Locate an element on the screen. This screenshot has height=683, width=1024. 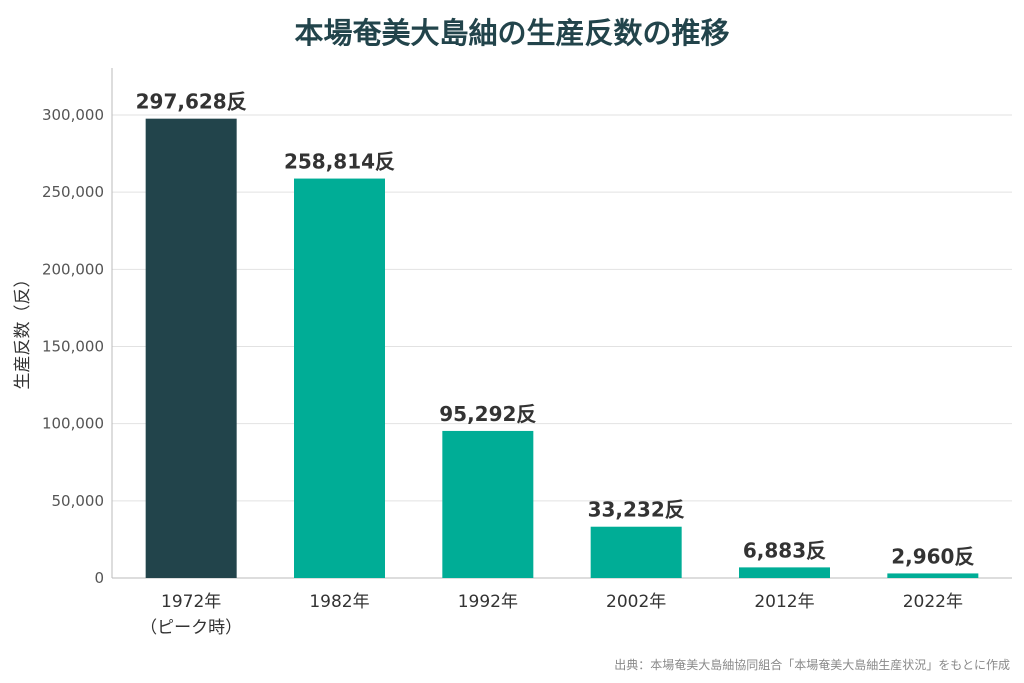
y-tick-label: 50,000 is located at coordinates (78, 501).